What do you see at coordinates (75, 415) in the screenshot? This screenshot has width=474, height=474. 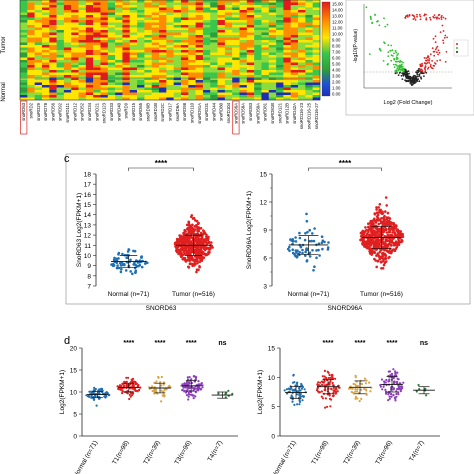 I see `y-tick-label: 5` at bounding box center [75, 415].